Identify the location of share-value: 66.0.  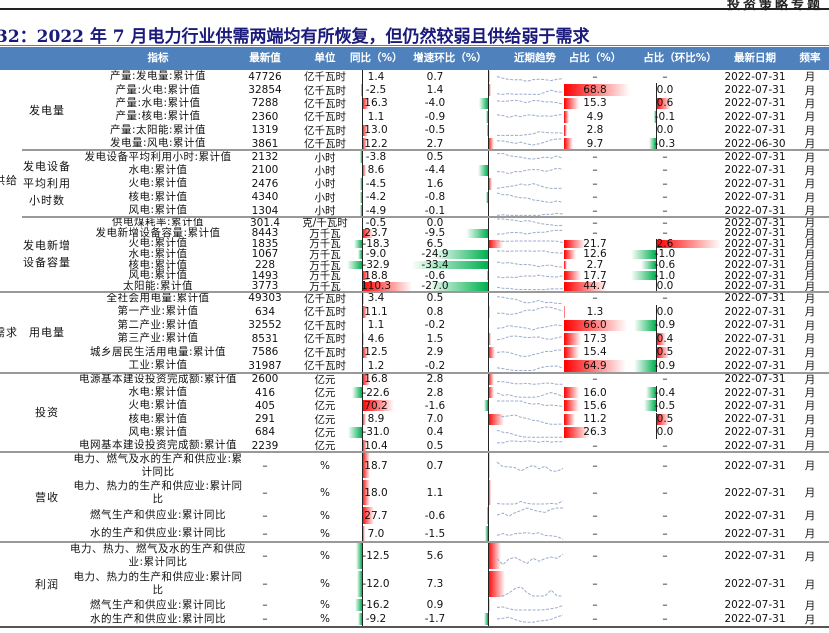
(595, 325).